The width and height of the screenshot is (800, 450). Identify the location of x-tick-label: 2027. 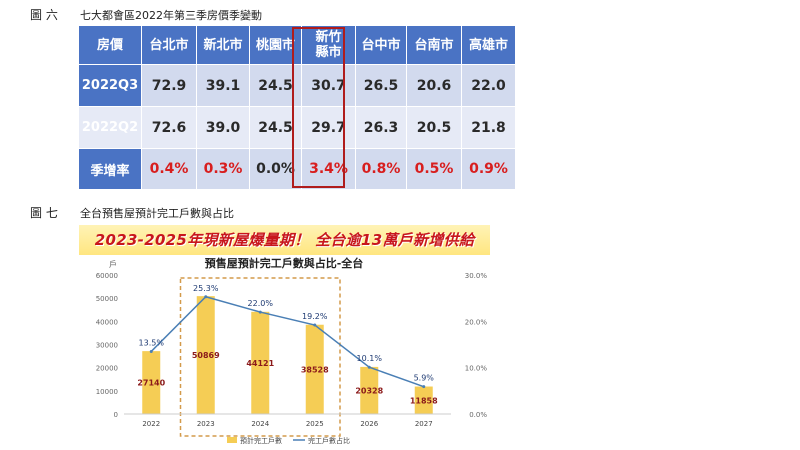
(424, 424).